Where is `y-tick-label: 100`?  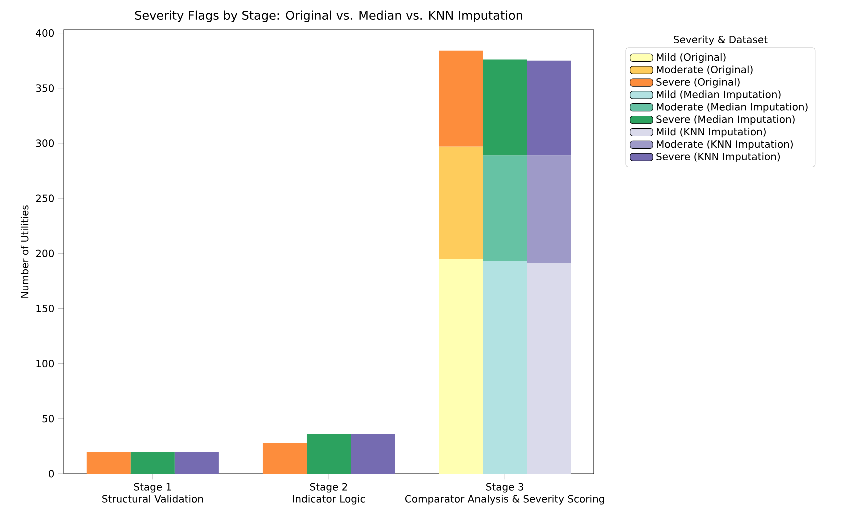
y-tick-label: 100 is located at coordinates (45, 364).